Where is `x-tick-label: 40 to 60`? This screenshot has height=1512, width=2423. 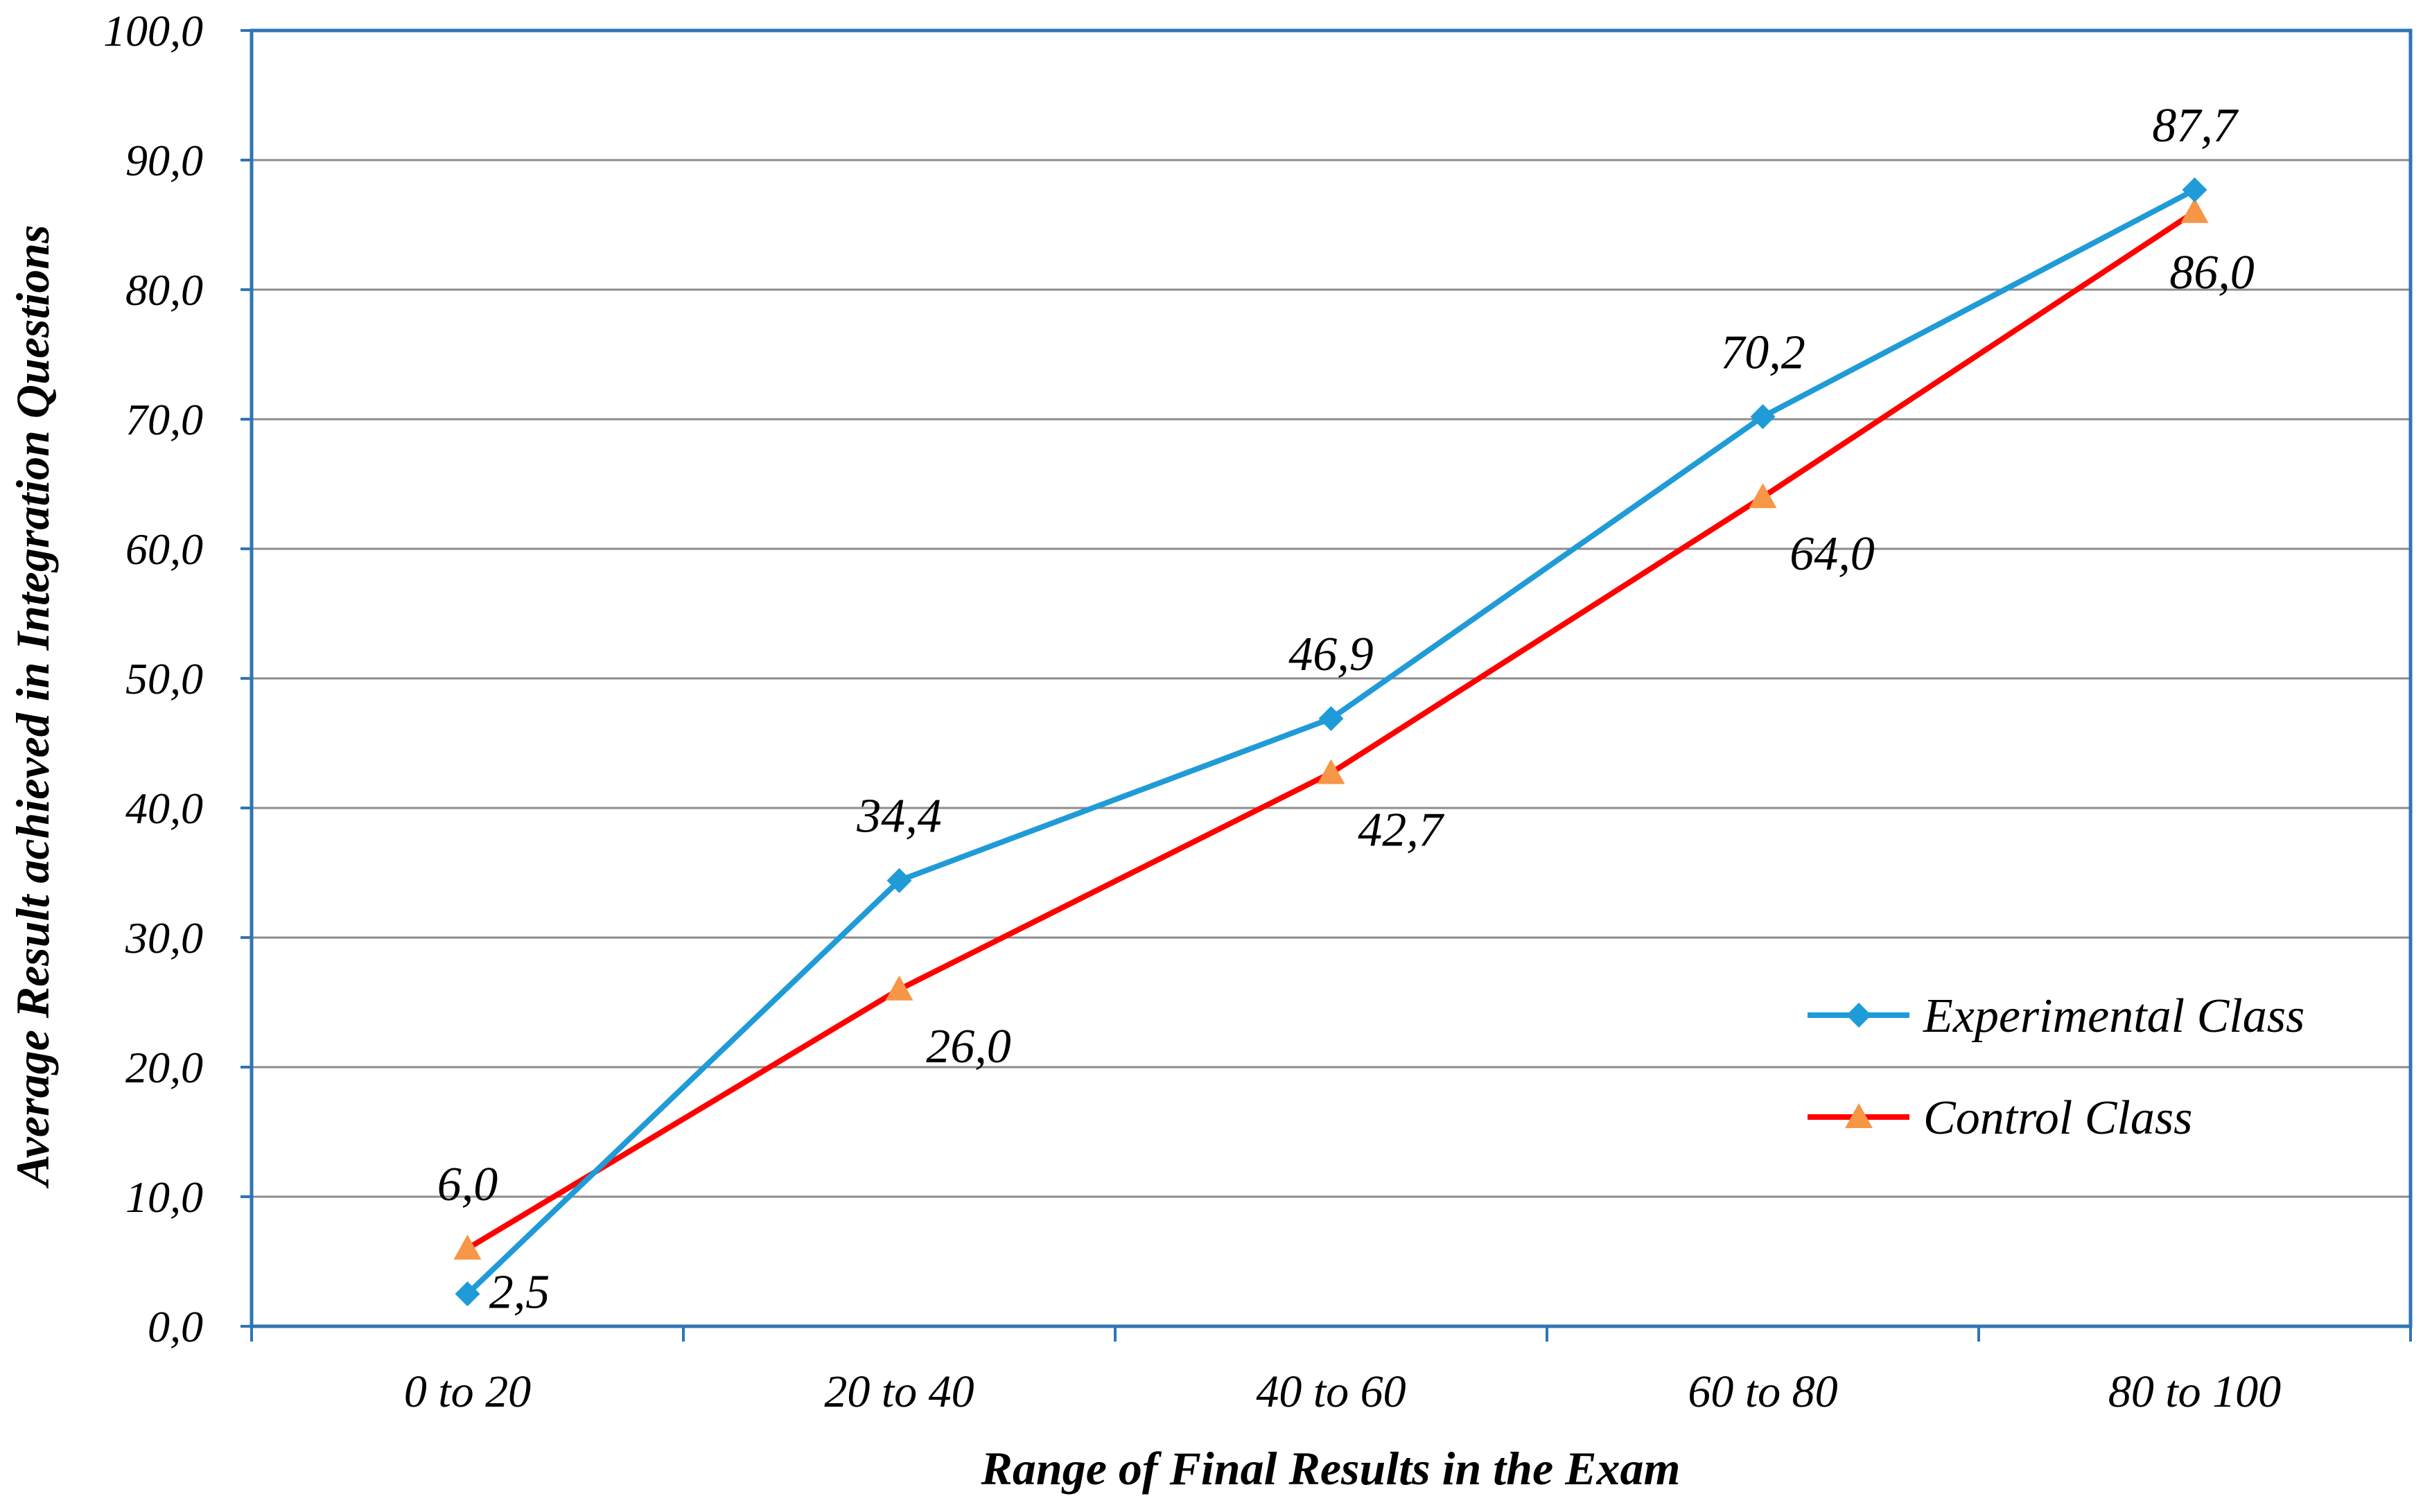 x-tick-label: 40 to 60 is located at coordinates (1331, 1391).